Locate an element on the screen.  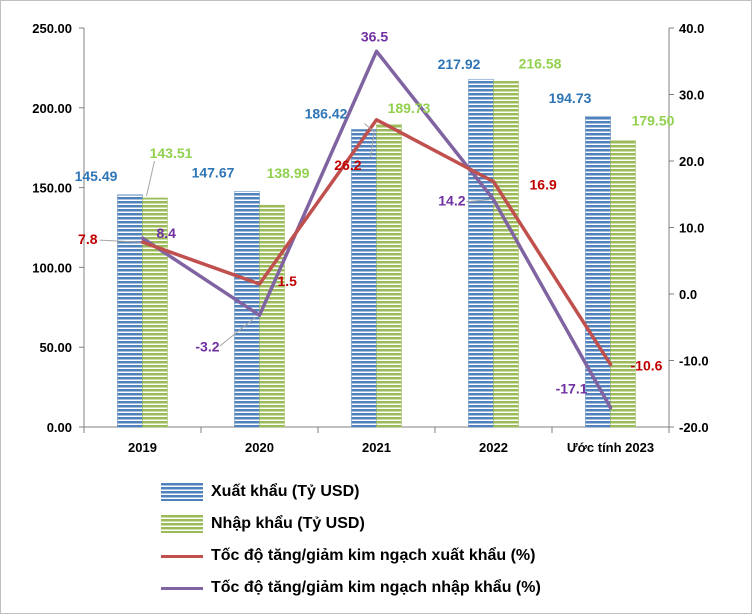
right-axis-tick-label: -10.0 is located at coordinates (694, 361).